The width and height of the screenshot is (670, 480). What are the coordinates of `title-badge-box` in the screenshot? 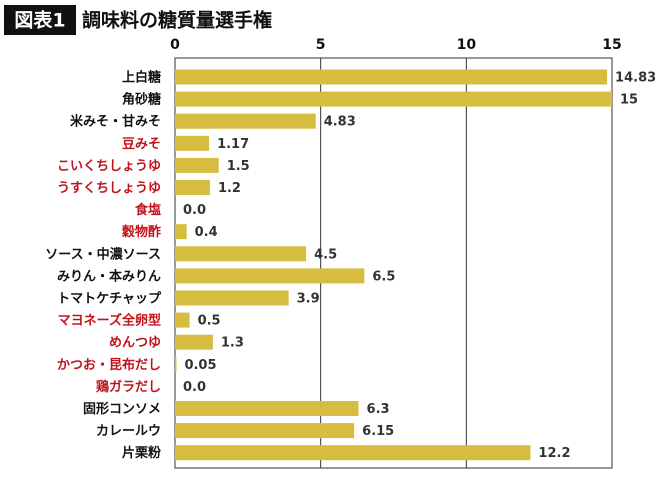 It's located at (40, 20).